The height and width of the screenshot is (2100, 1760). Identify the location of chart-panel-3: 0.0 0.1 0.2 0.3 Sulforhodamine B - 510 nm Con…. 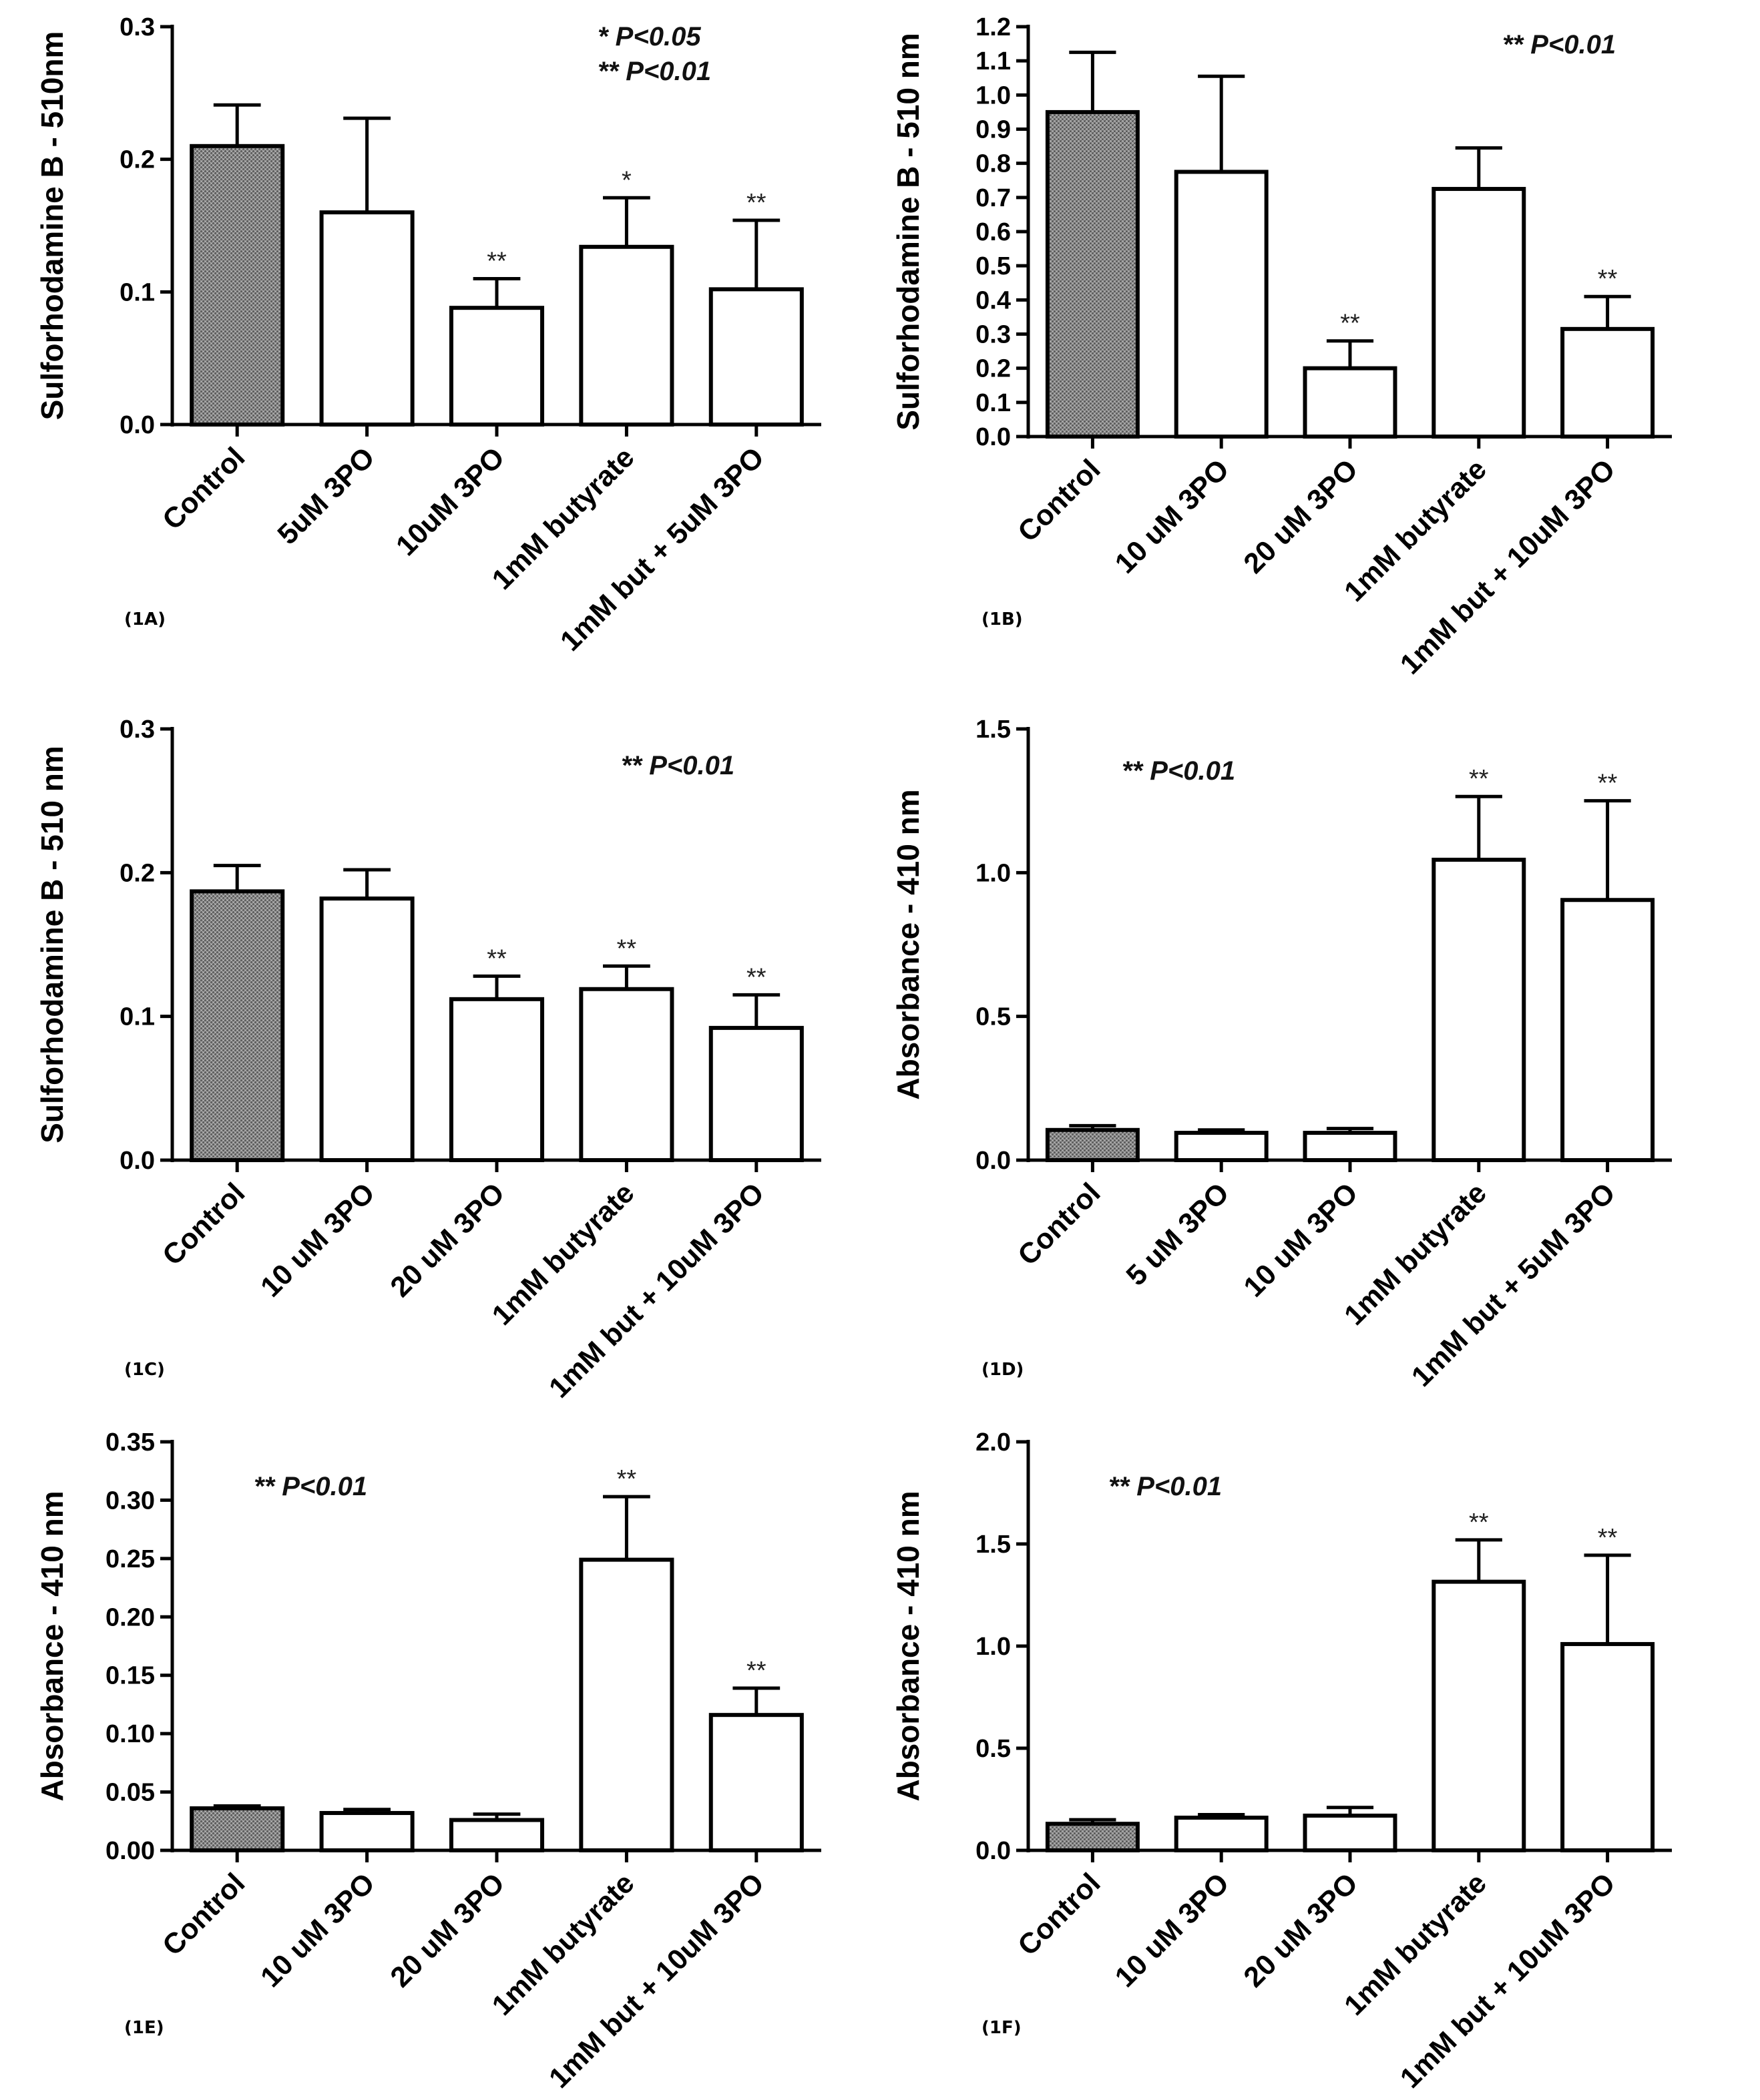
(428, 1060).